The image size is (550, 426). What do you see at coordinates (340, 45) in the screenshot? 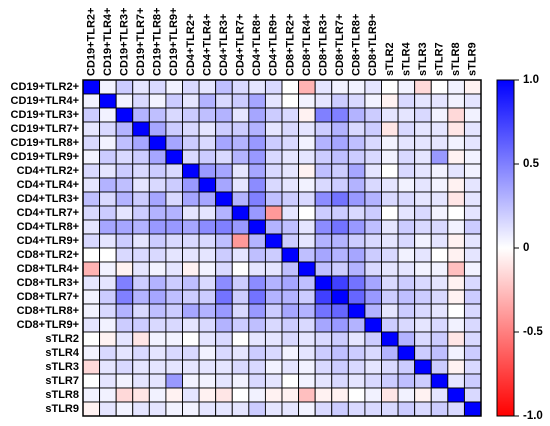
I see `column-tick-label: CD8+TLR7+` at bounding box center [340, 45].